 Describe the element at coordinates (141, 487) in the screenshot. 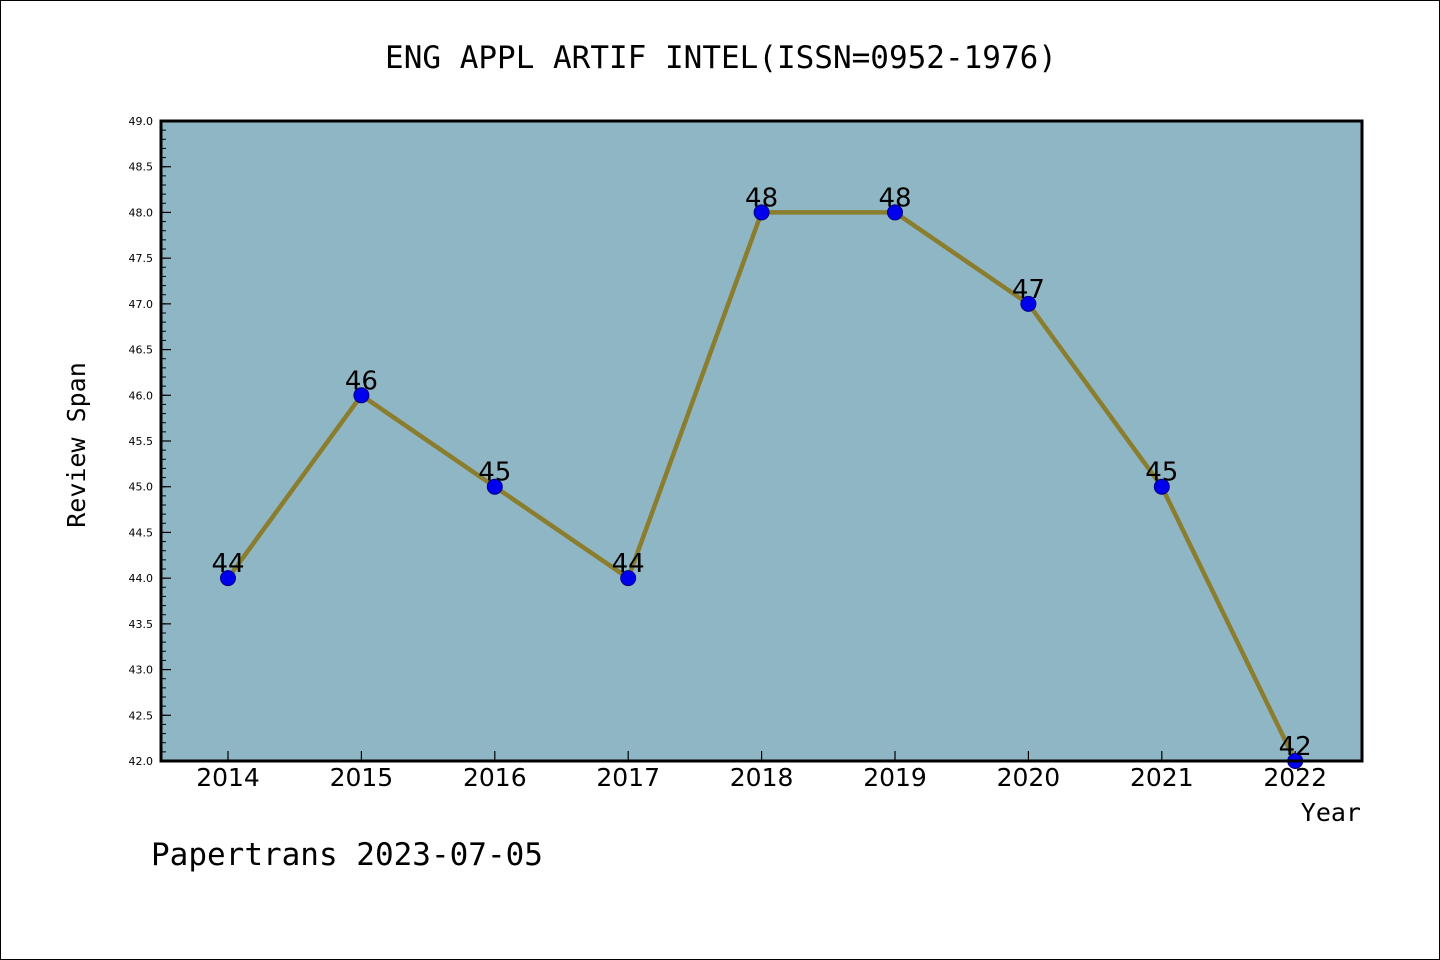

I see `y-tick-label: 45.0` at that location.